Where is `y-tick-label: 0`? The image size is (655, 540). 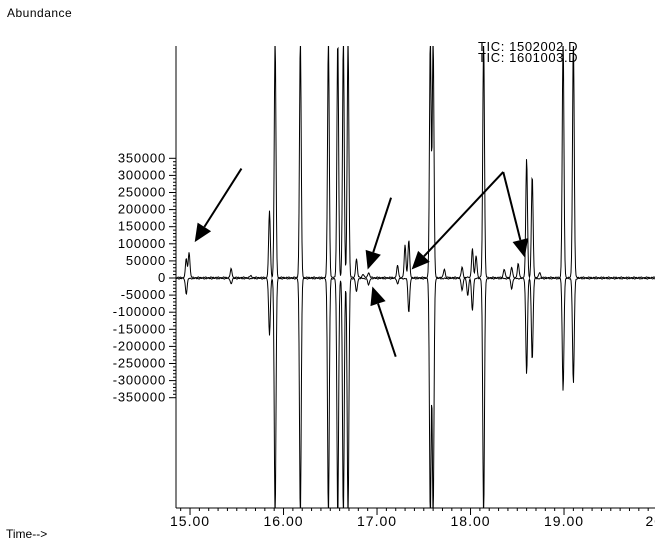 y-tick-label: 0 is located at coordinates (162, 277).